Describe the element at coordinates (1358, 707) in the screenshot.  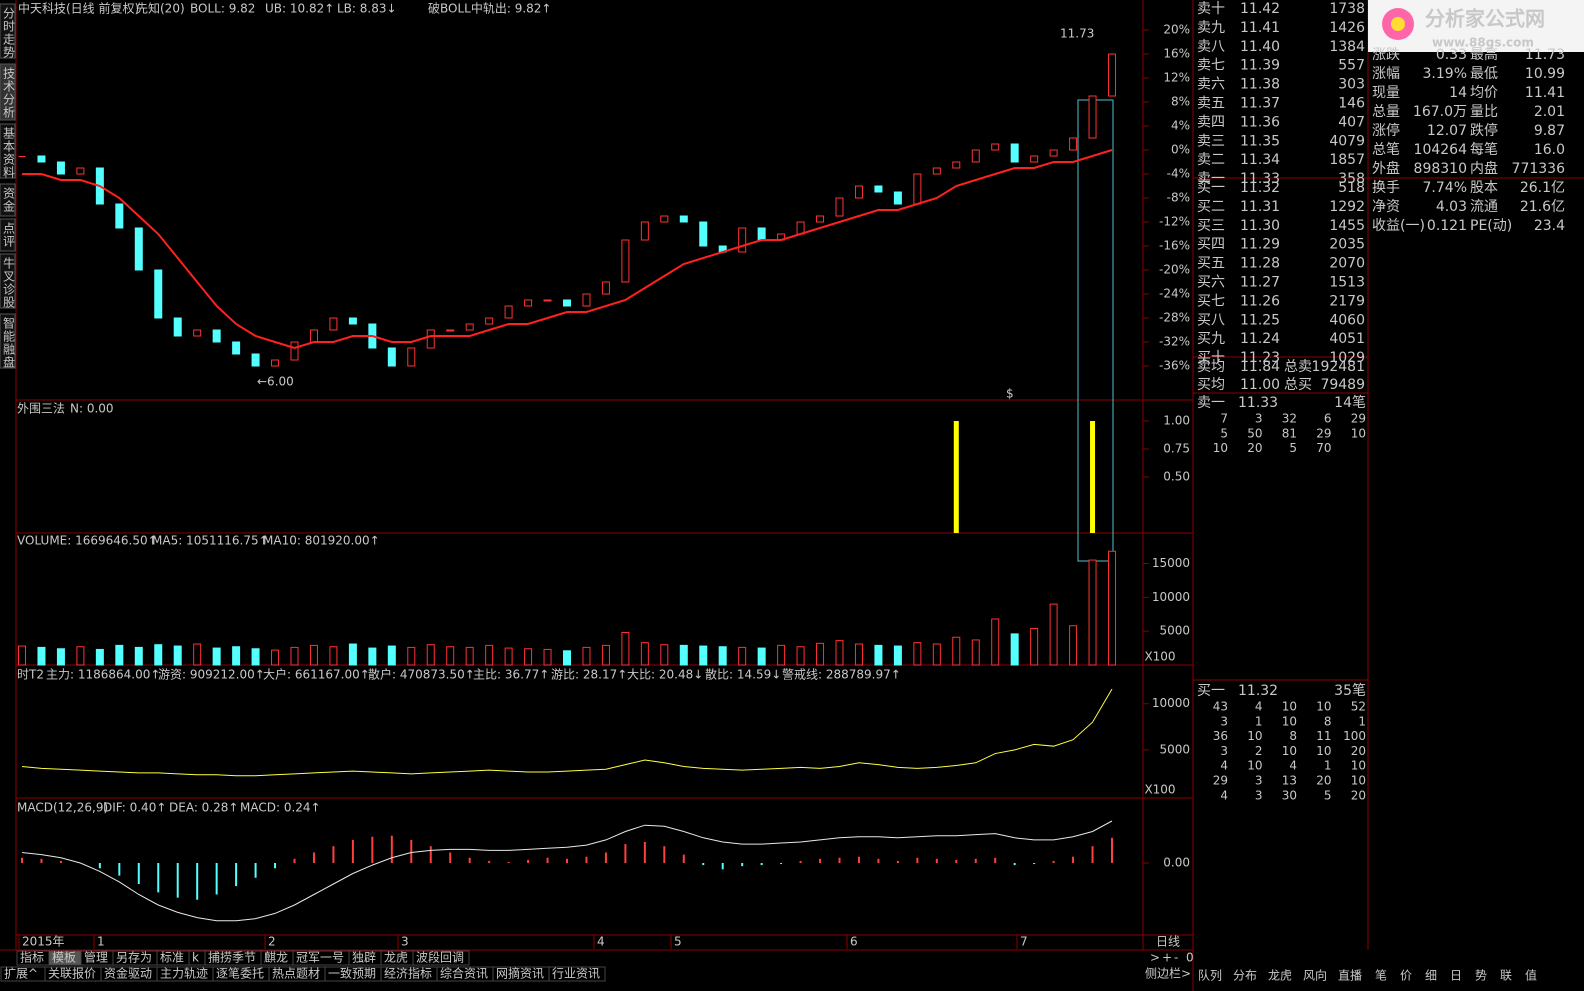
I see `queue-cell: 52` at that location.